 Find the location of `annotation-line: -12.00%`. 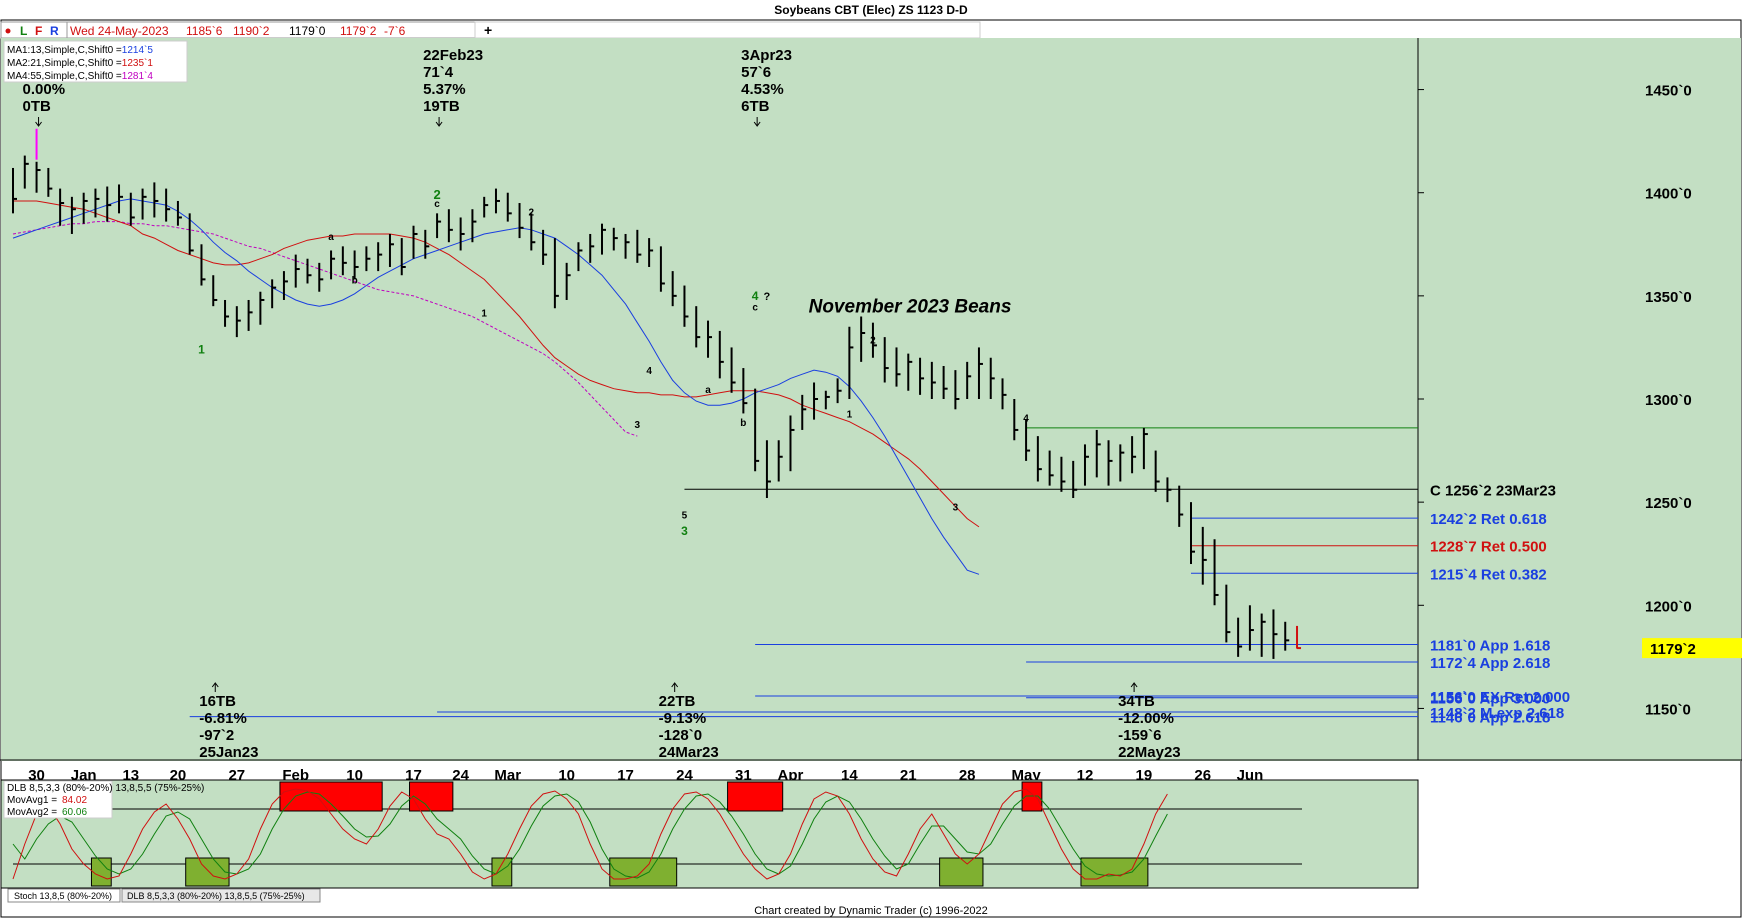

annotation-line: -12.00% is located at coordinates (1146, 718).